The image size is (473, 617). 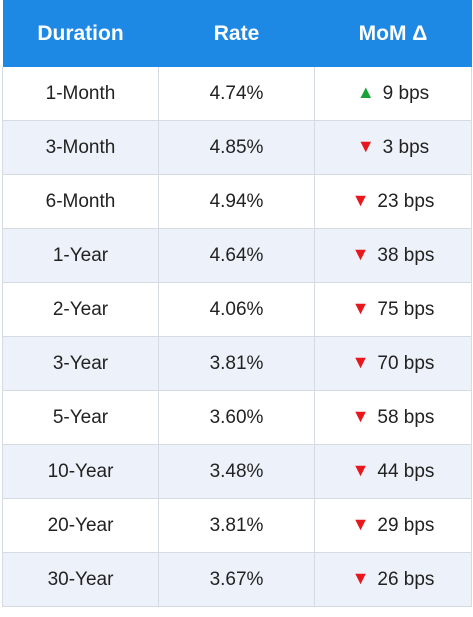 I want to click on rate-cell: 4.74%, so click(x=236, y=94).